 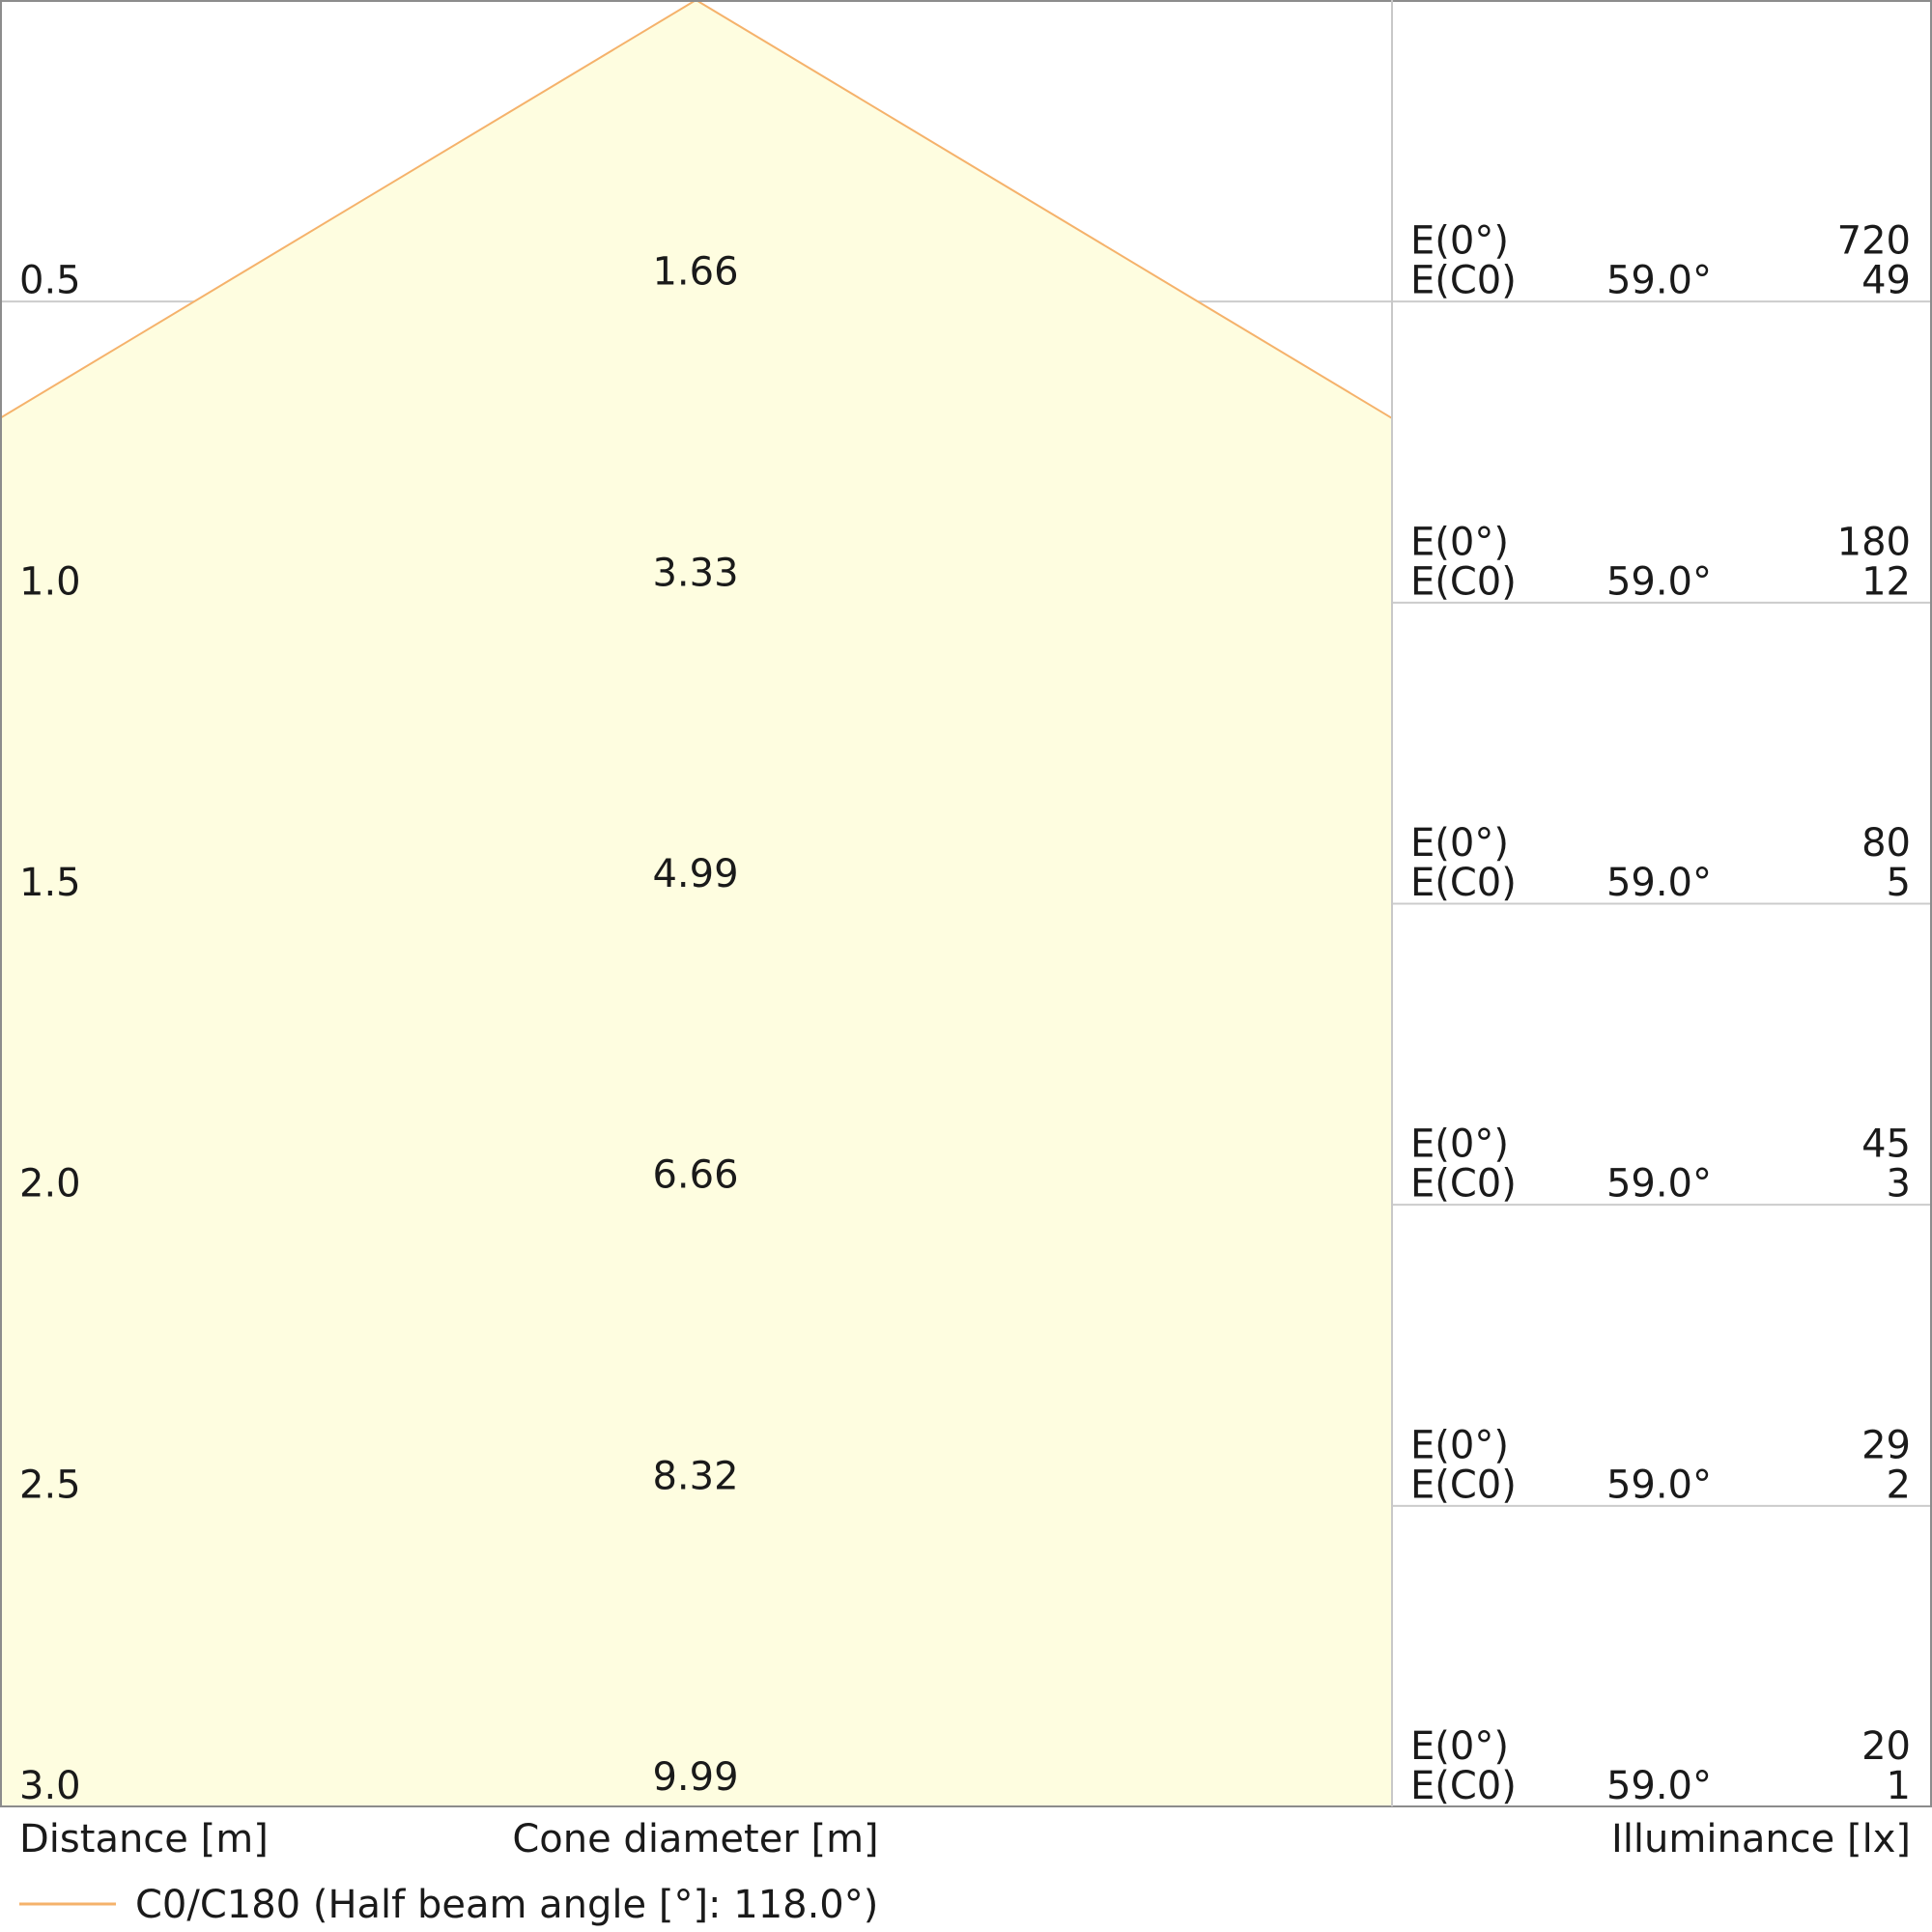 I want to click on ec0-value: 2, so click(x=1899, y=1485).